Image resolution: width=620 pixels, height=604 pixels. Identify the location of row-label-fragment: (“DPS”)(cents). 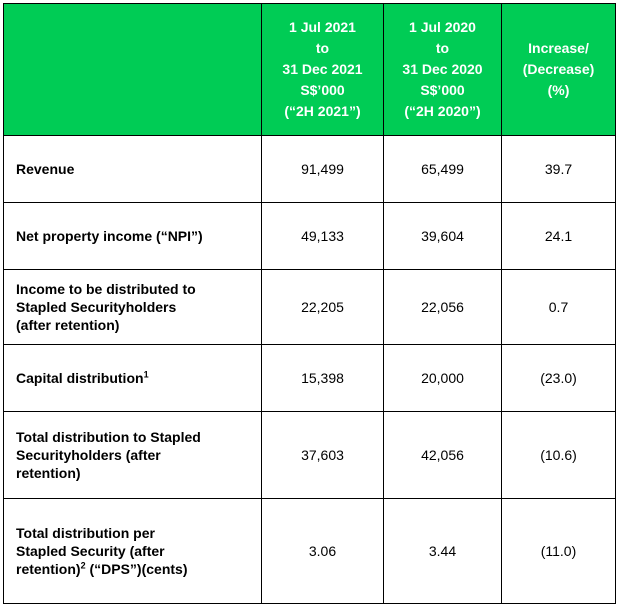
(136, 569).